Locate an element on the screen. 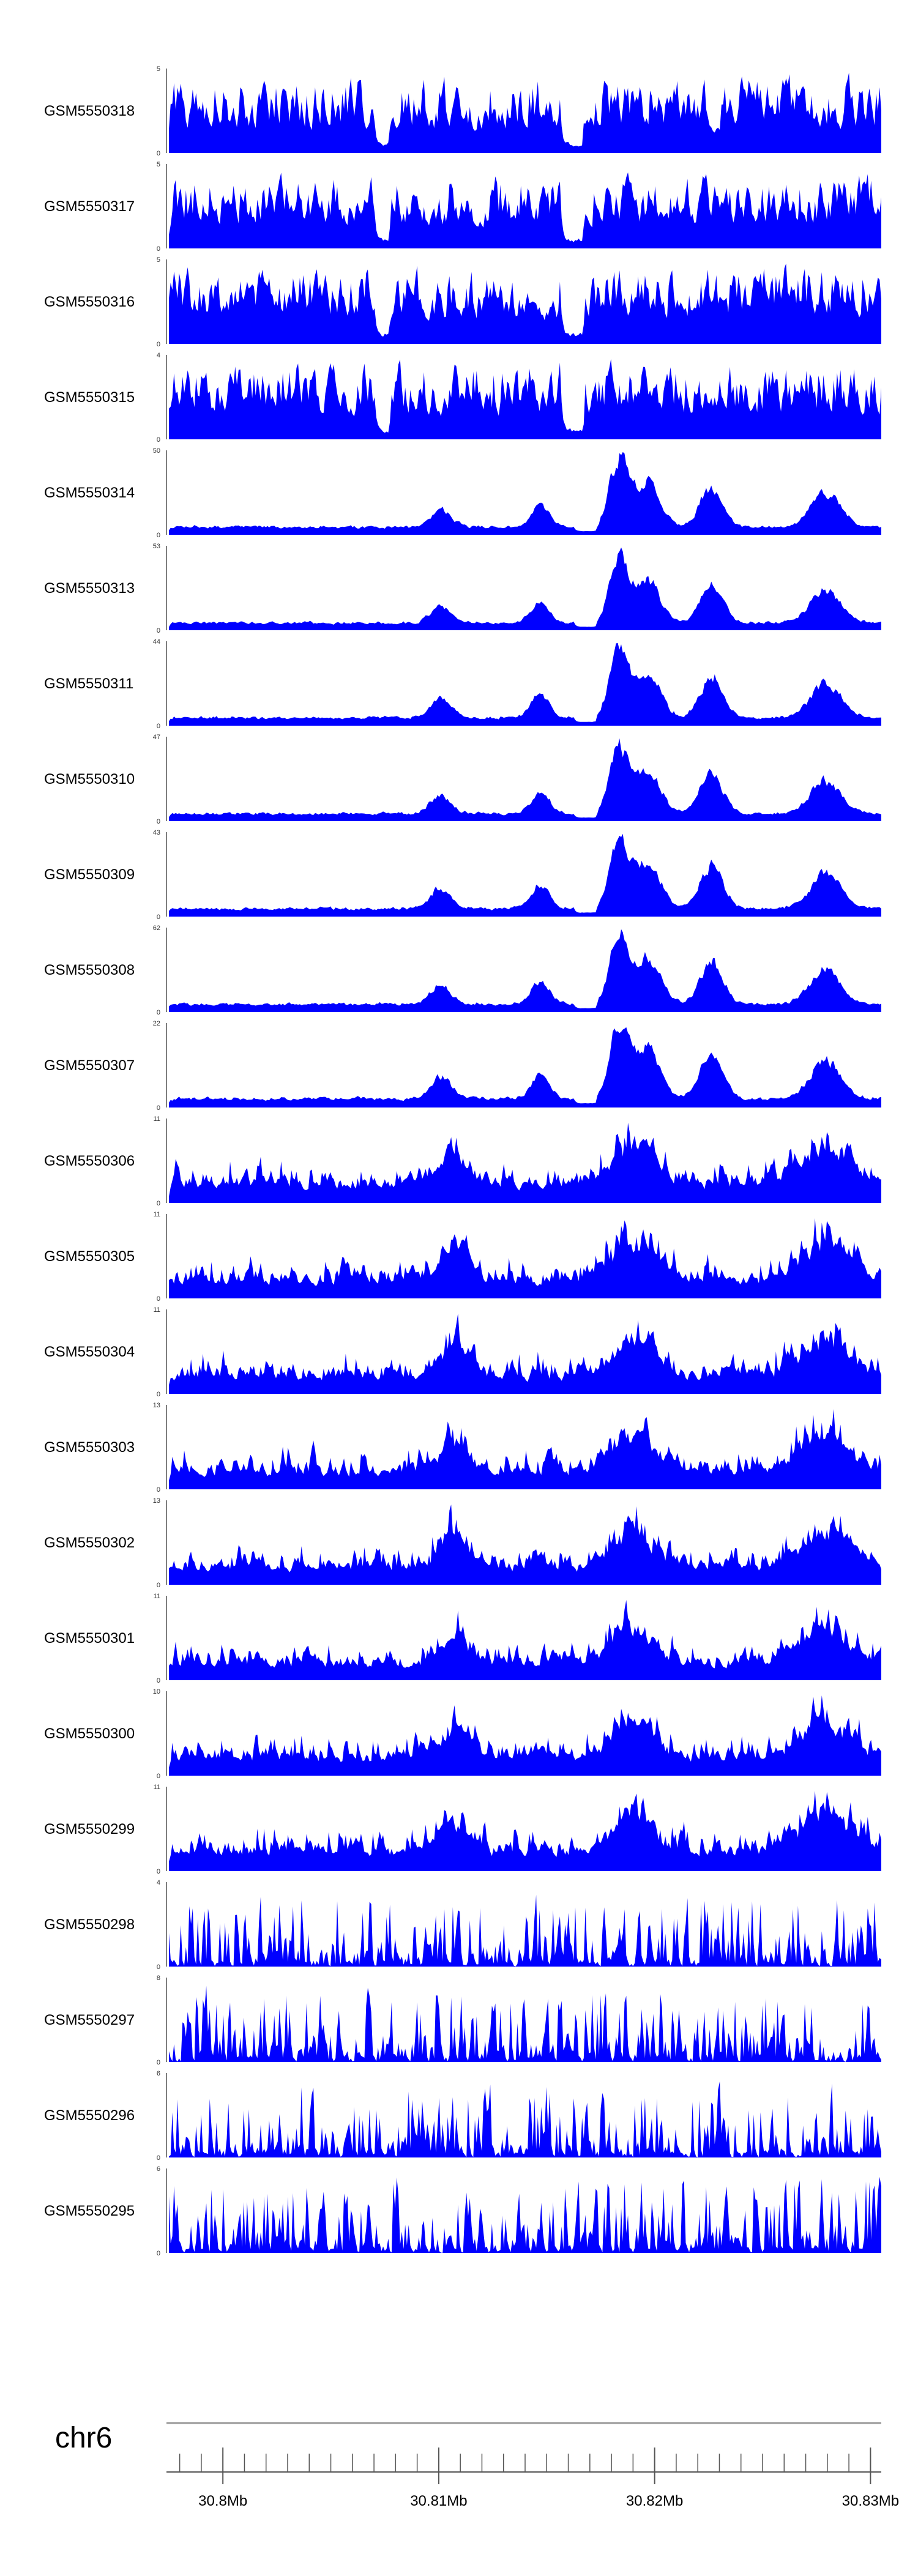 The width and height of the screenshot is (918, 2576). track-label: GSM5550318 is located at coordinates (89, 111).